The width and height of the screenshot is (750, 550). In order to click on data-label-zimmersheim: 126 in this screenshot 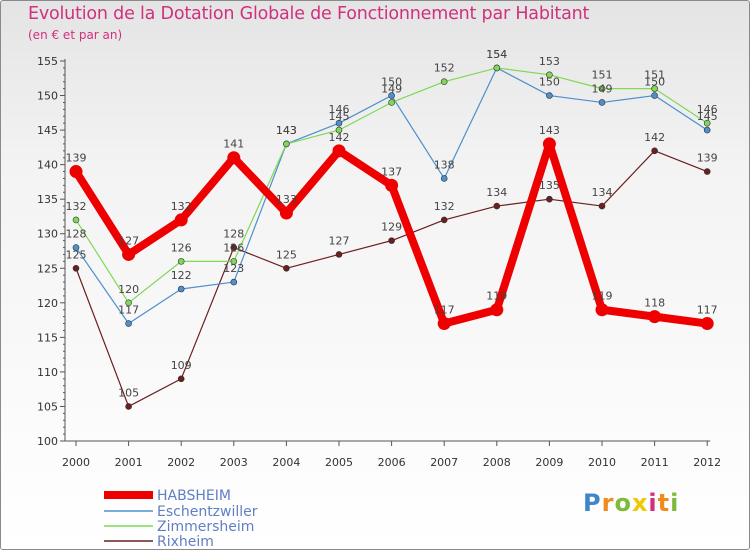, I will do `click(233, 247)`.